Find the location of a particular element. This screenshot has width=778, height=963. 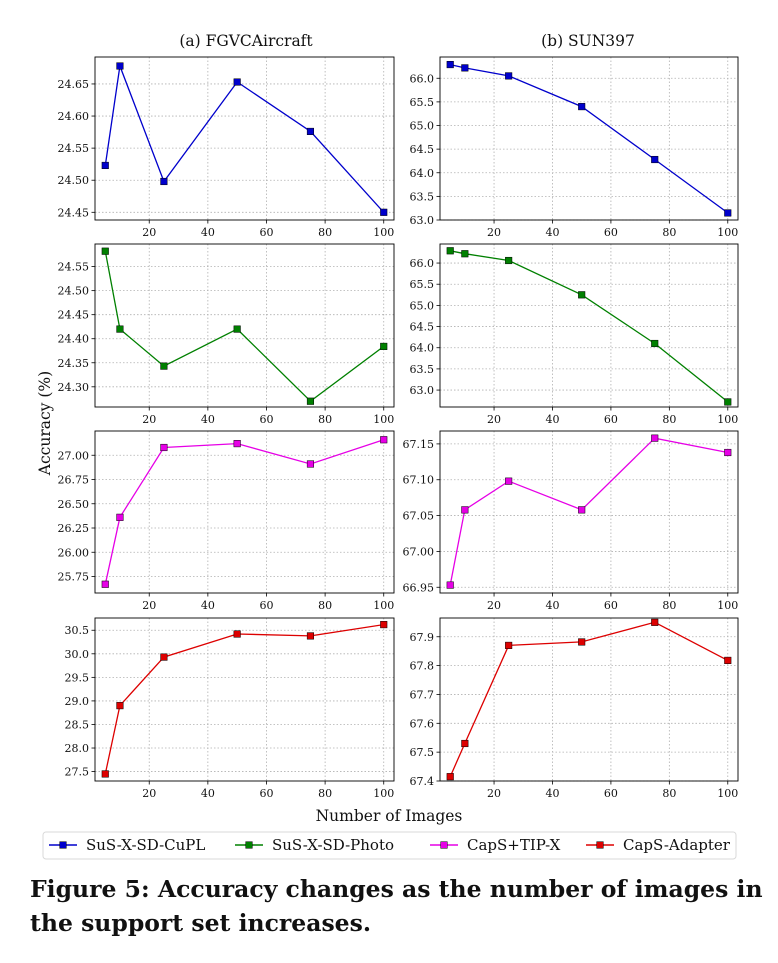

subplot-4-1: 20 40 60 80 100 27.5 28.0 28.5 29.0 29.5 30.0 30.5 is located at coordinates (230, 708).